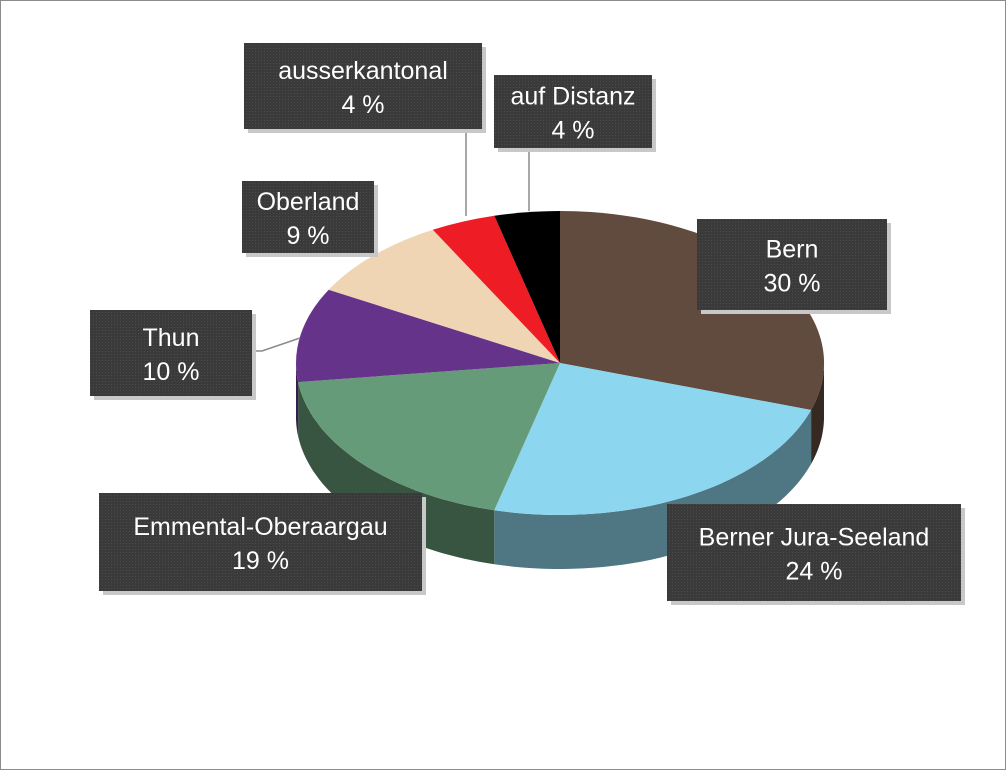 The image size is (1006, 770). What do you see at coordinates (297, 400) in the screenshot?
I see `side-thun` at bounding box center [297, 400].